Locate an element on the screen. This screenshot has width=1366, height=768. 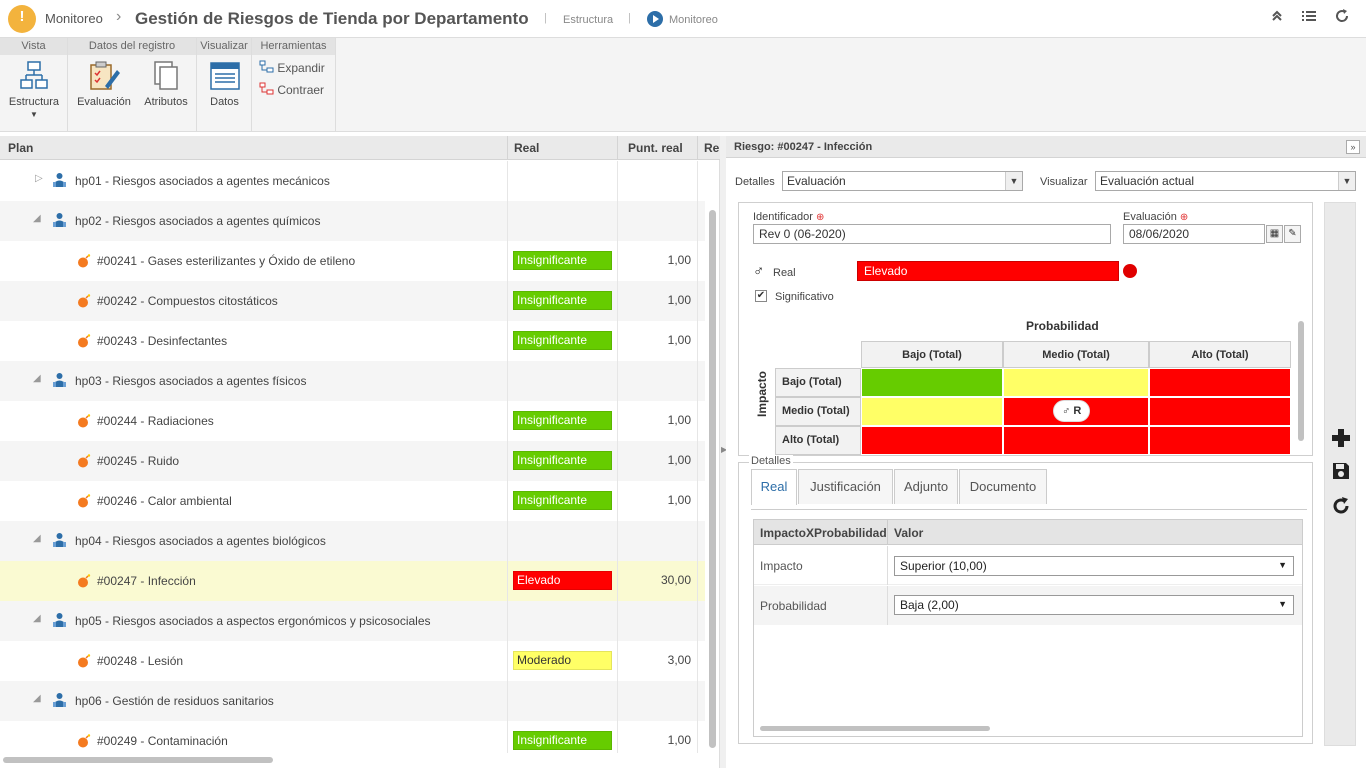
risk-label: #00246 - Calor ambiental is located at coordinates (164, 501).